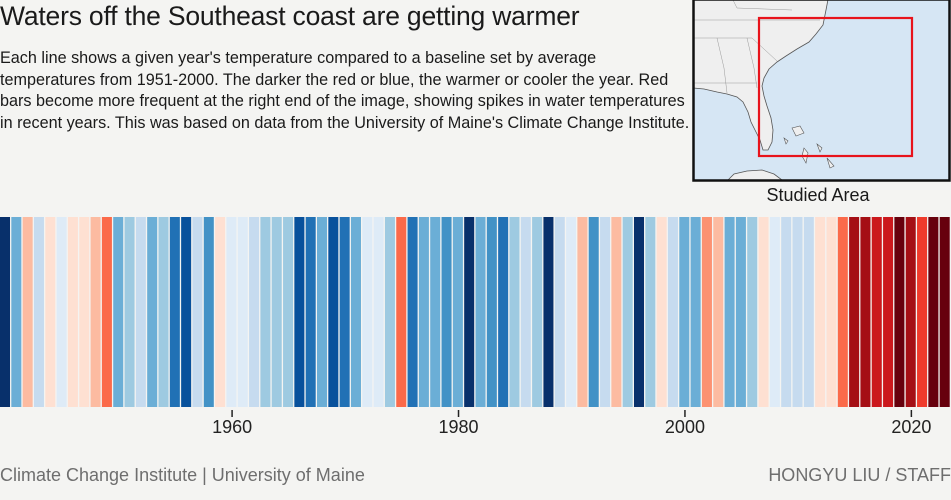  I want to click on stripe-1962, so click(254, 312).